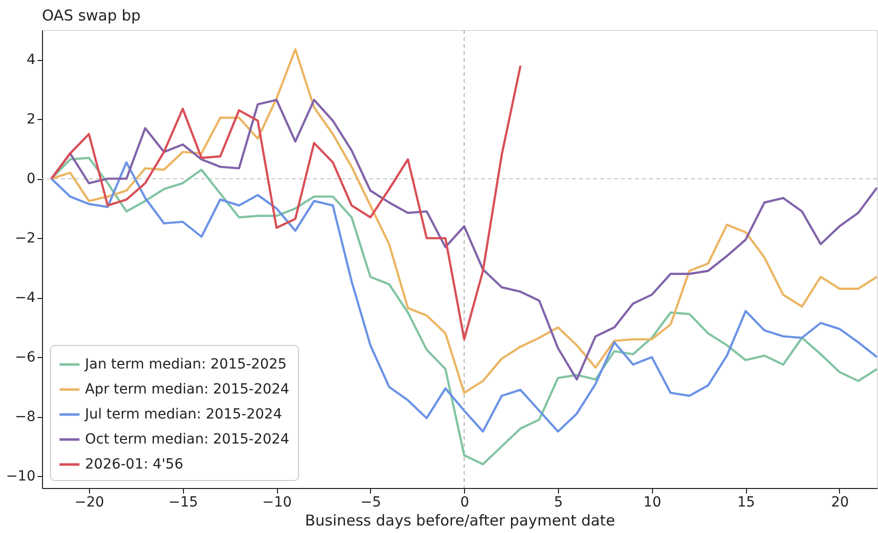 This screenshot has height=533, width=878. I want to click on y-tick-label: −8, so click(25, 417).